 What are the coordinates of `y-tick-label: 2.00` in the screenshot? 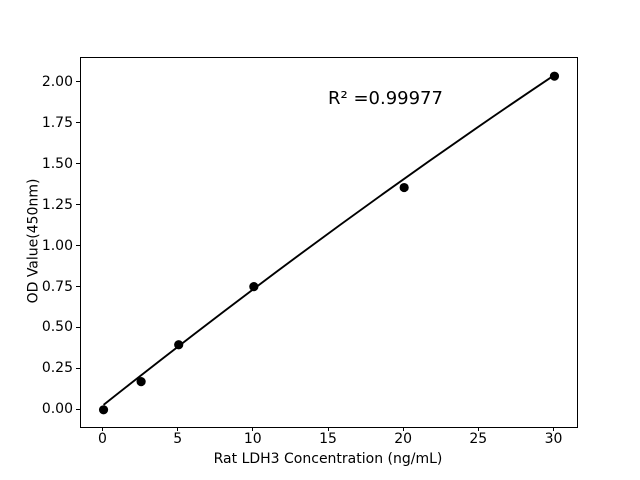 It's located at (57, 81).